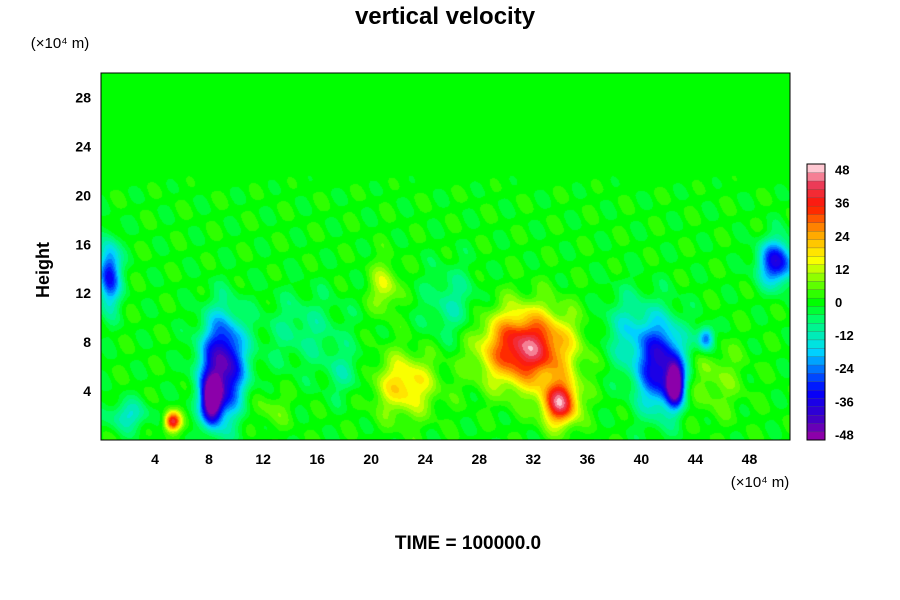 The height and width of the screenshot is (600, 900). I want to click on colorbar-tick-label: 0, so click(838, 302).